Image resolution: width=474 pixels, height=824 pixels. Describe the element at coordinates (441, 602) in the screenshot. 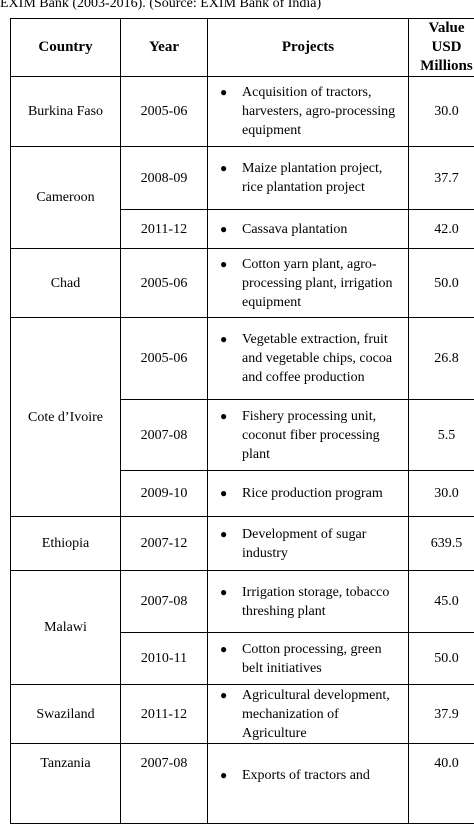

I see `value-cell: 45.0` at that location.